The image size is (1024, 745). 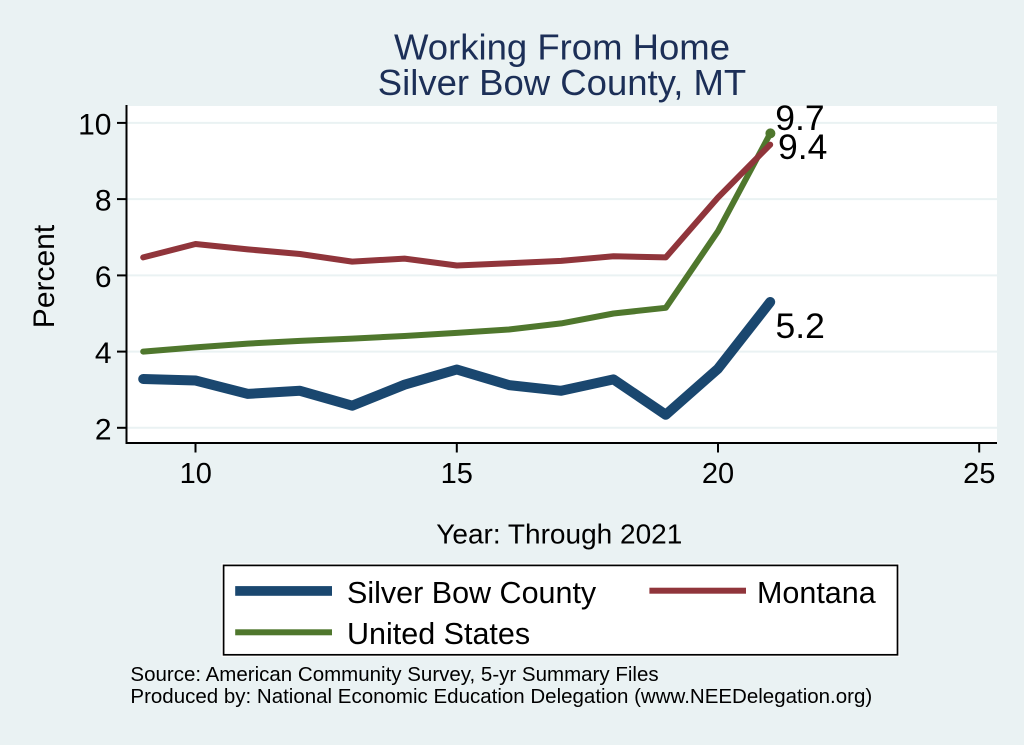 I want to click on svg-text: Year: Through 2021, so click(x=559, y=533).